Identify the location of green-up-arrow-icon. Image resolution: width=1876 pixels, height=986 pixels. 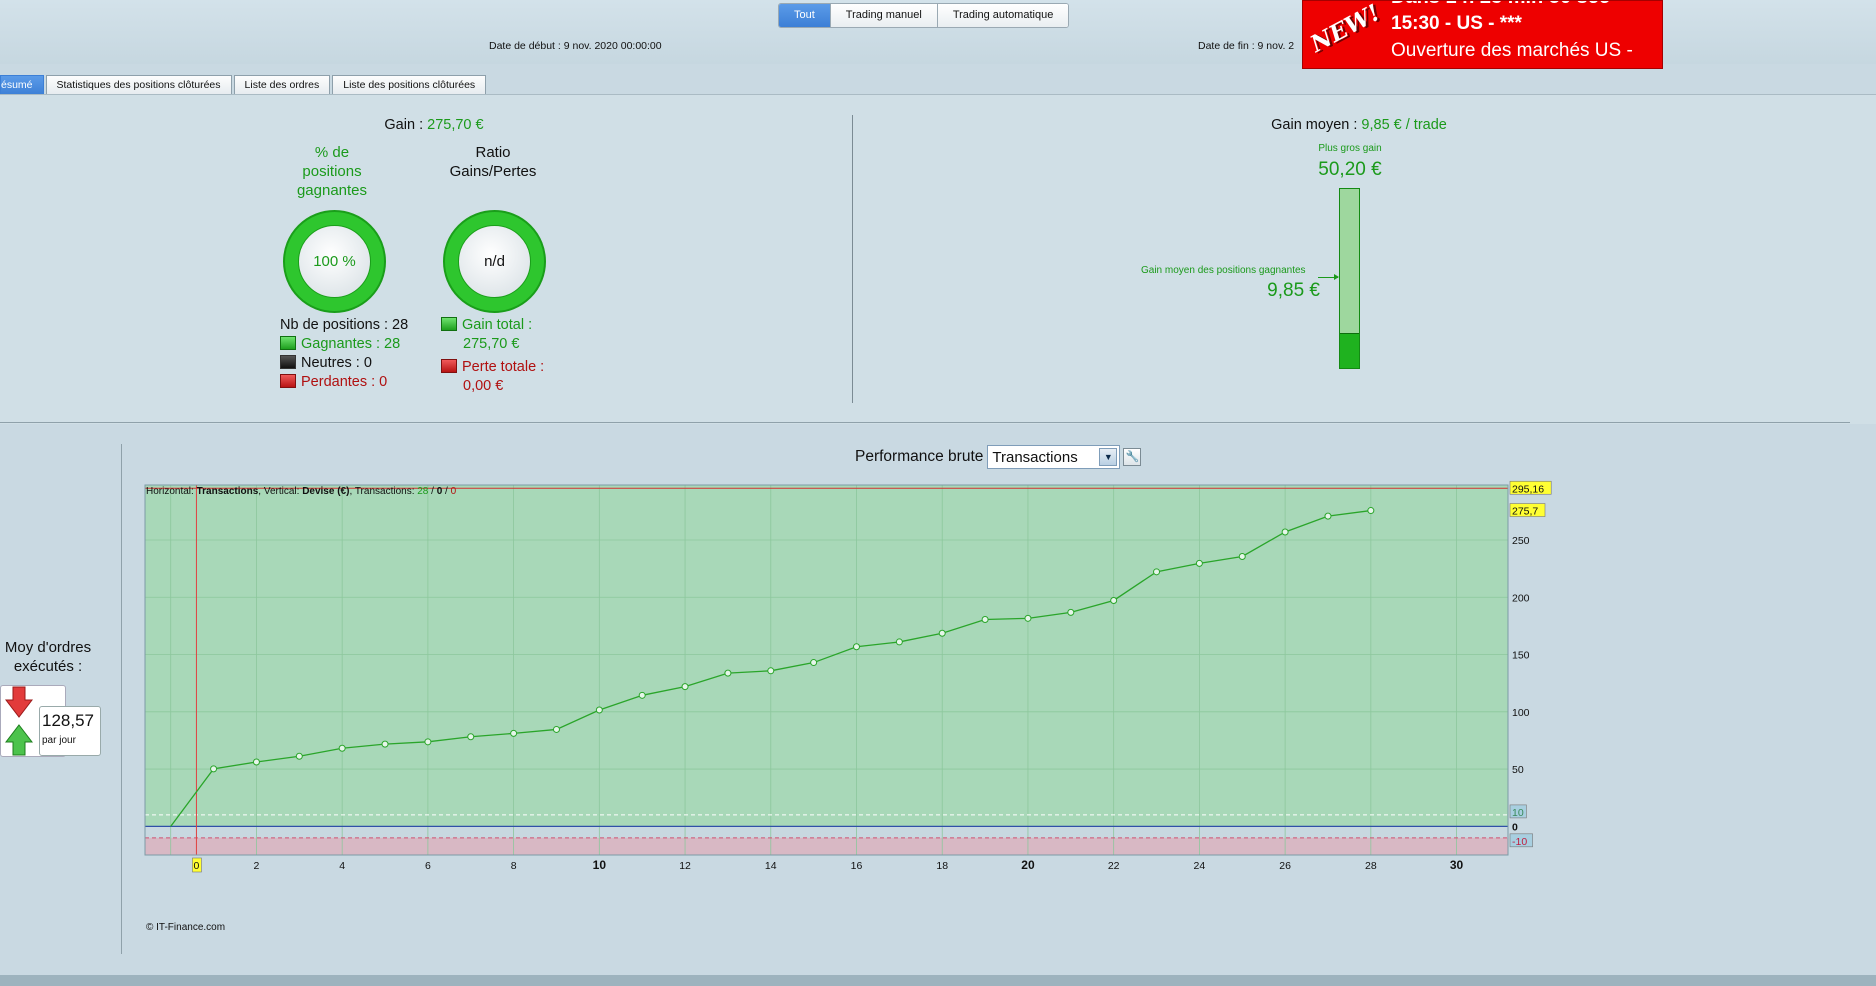
(19, 740).